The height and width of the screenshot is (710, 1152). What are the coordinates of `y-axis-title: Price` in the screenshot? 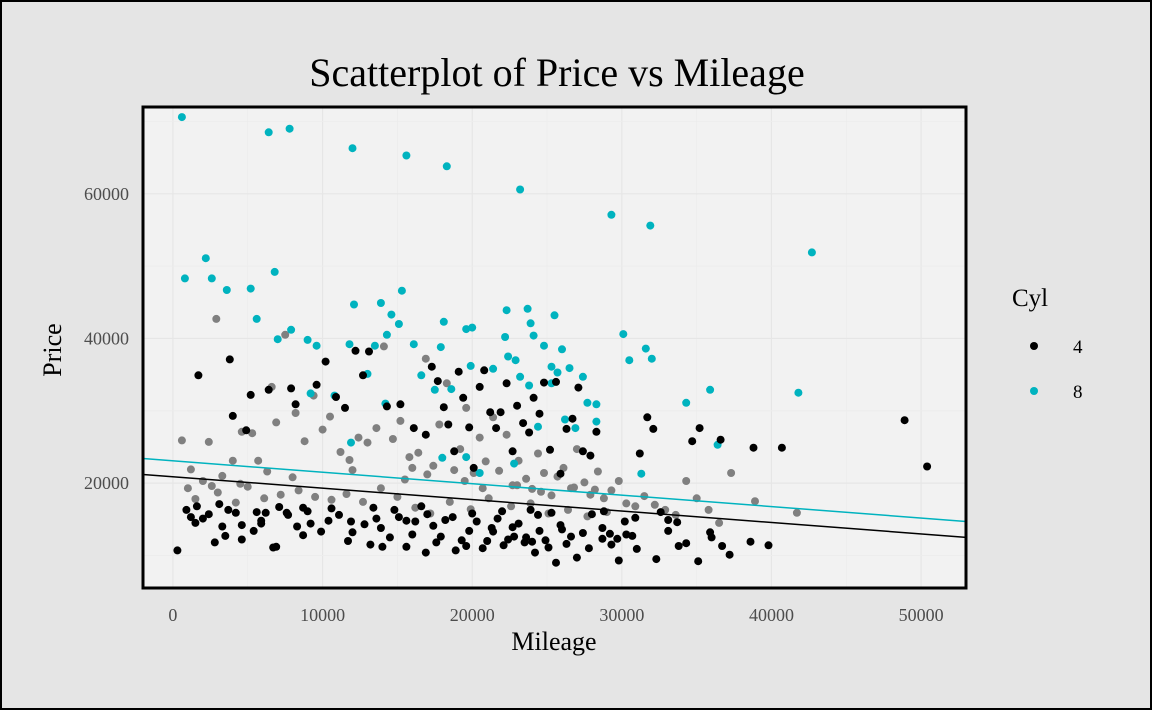 It's located at (52, 349).